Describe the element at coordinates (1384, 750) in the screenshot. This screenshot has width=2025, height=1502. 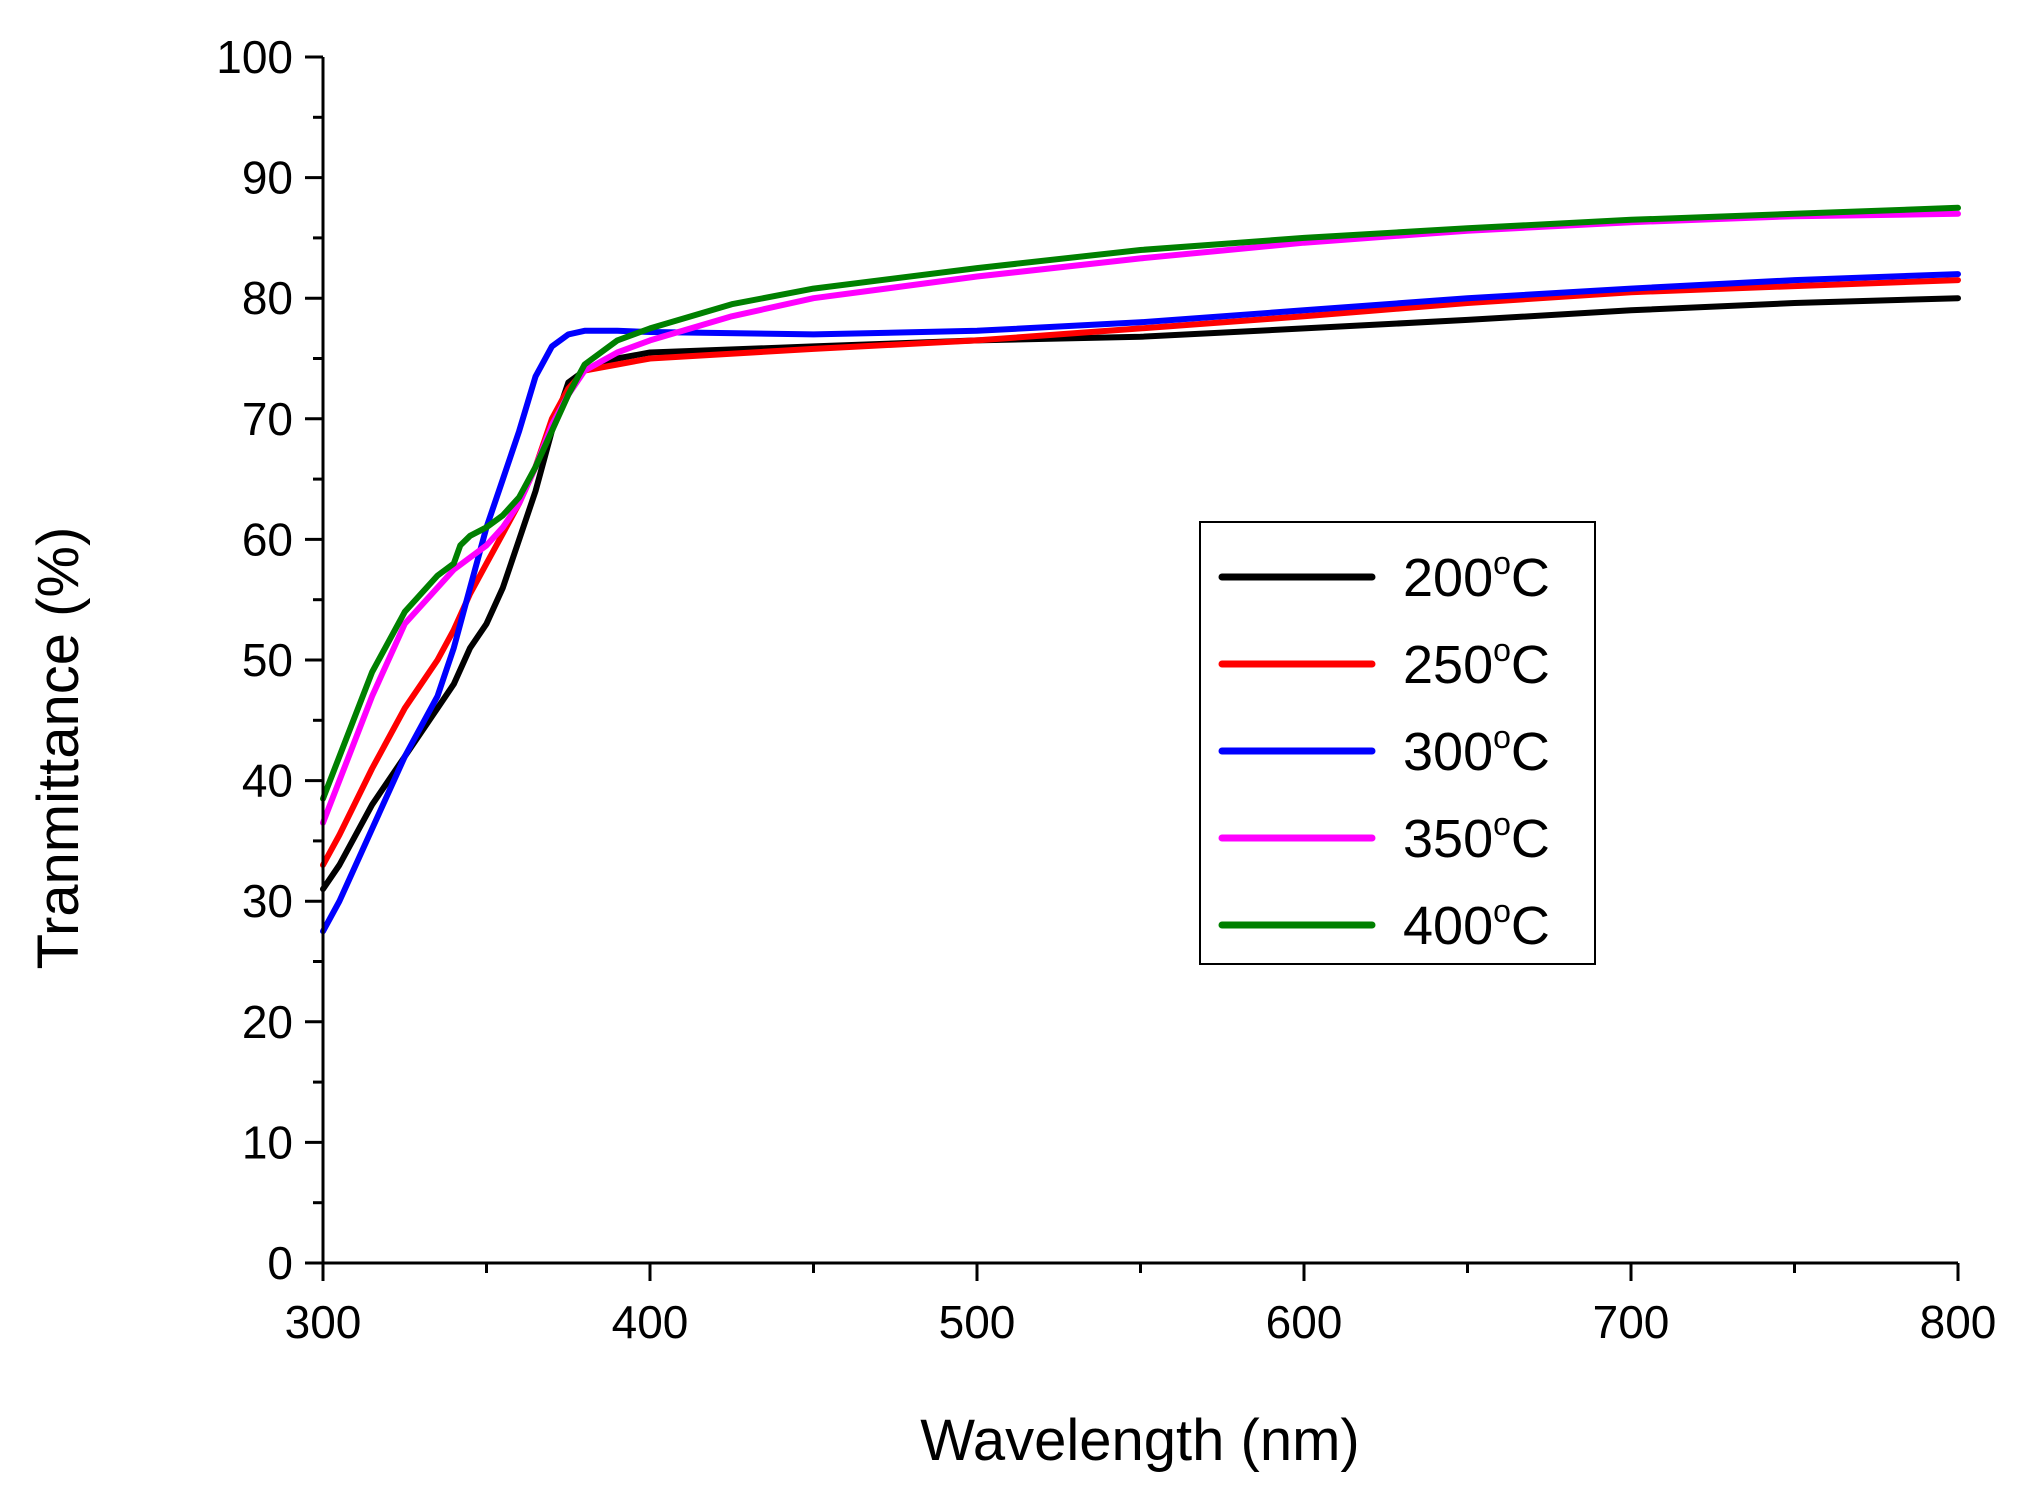
I see `legend-item-300C: 300oC` at that location.